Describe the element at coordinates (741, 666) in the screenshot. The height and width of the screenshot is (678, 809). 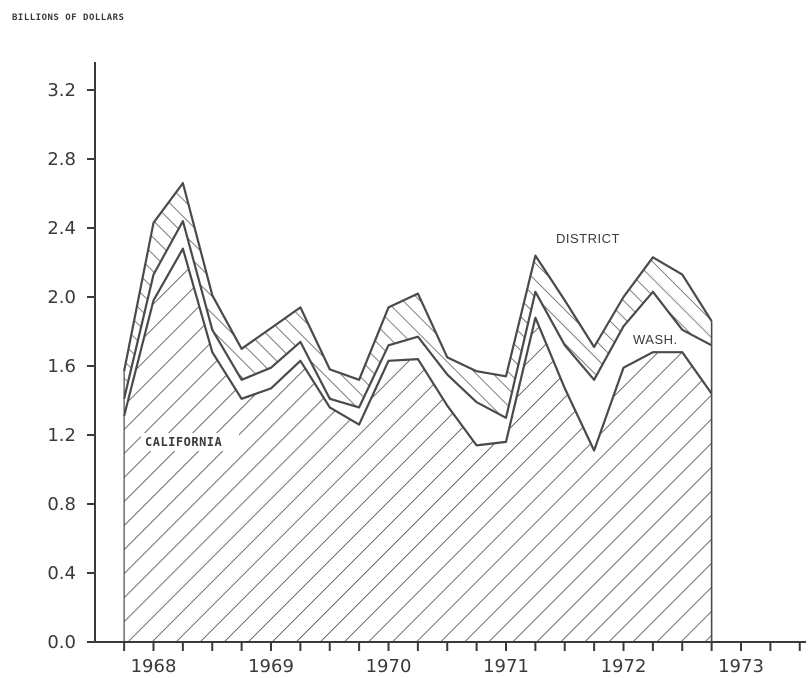
I see `x-tick-label: 1973` at that location.